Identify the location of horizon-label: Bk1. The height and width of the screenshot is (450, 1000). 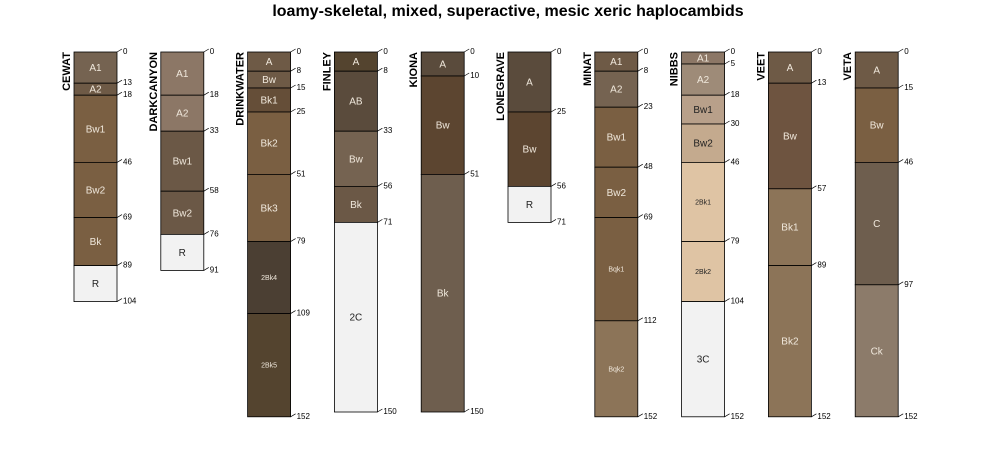
(269, 101).